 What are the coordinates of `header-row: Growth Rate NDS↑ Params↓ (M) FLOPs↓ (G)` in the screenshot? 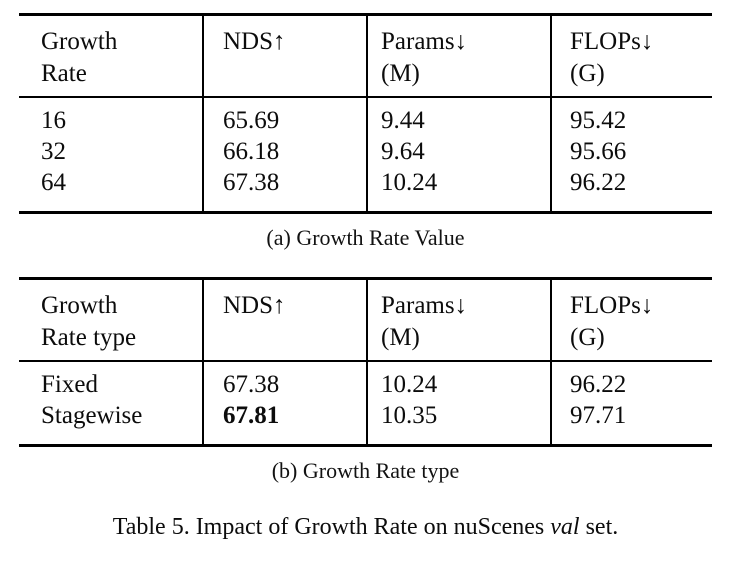 It's located at (365, 56).